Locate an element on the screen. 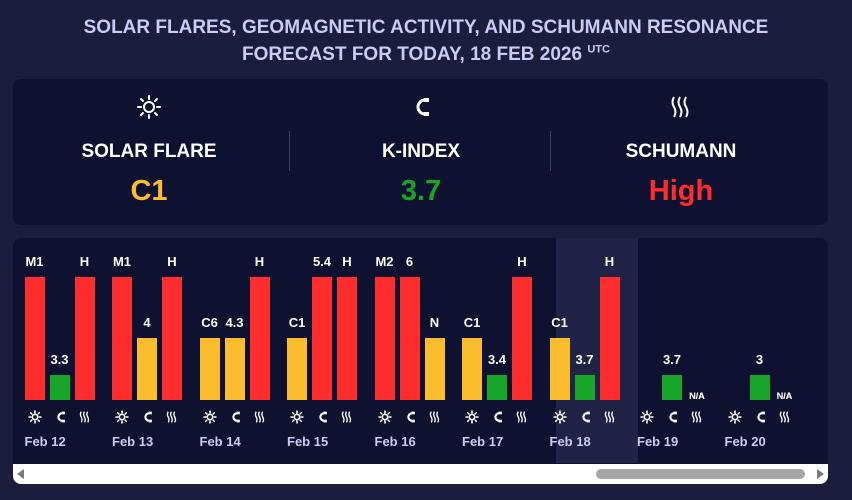 The height and width of the screenshot is (500, 852). bar-value-label: C6 is located at coordinates (209, 322).